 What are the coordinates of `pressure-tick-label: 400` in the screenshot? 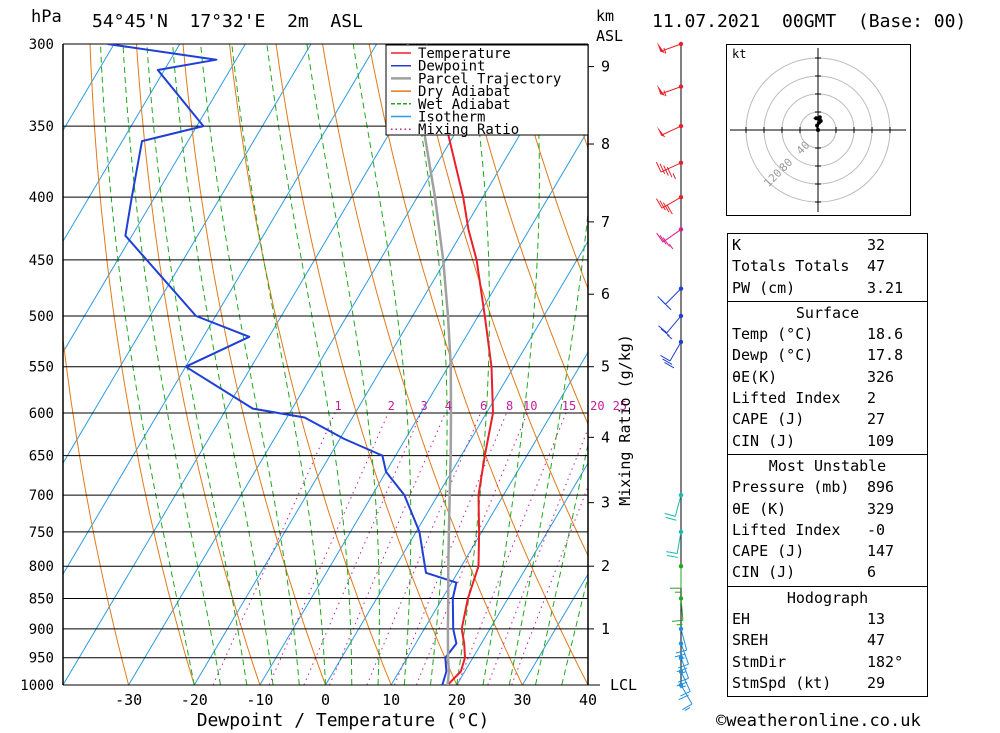 It's located at (41, 198).